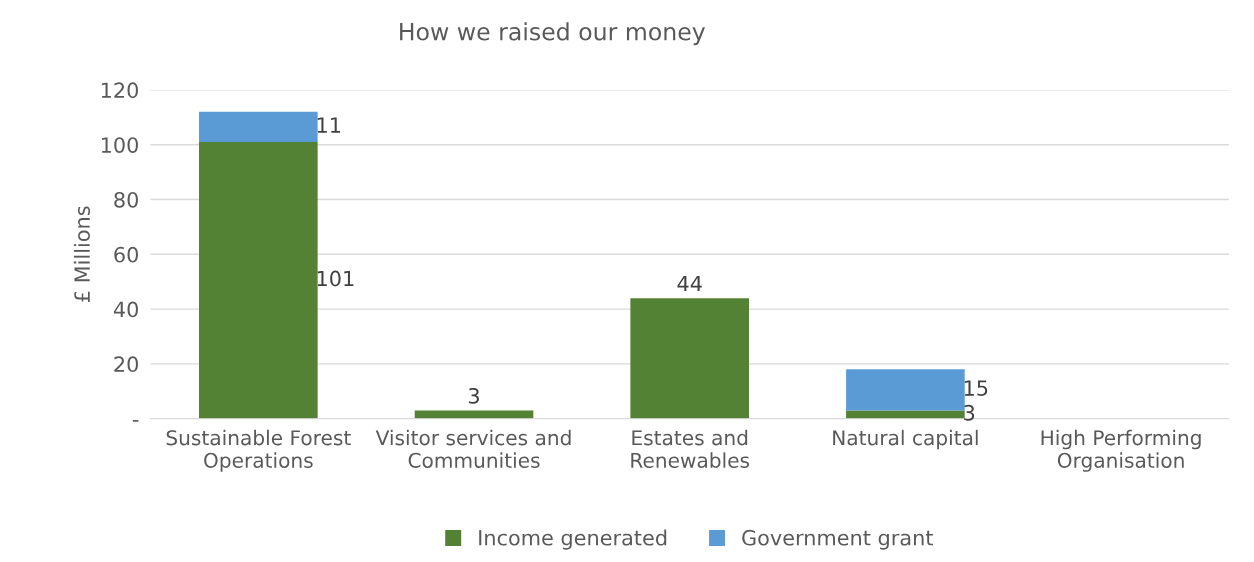  What do you see at coordinates (837, 539) in the screenshot?
I see `legend-label: Government grant` at bounding box center [837, 539].